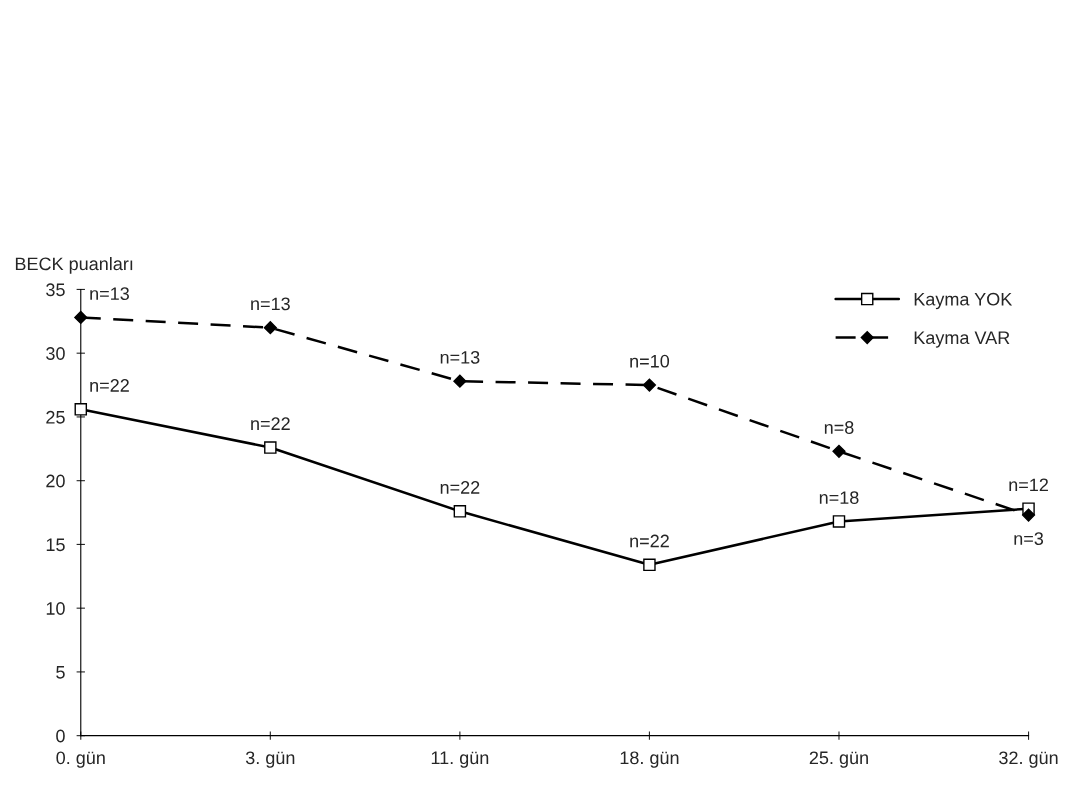  What do you see at coordinates (55, 290) in the screenshot?
I see `y-tick-label: 35` at bounding box center [55, 290].